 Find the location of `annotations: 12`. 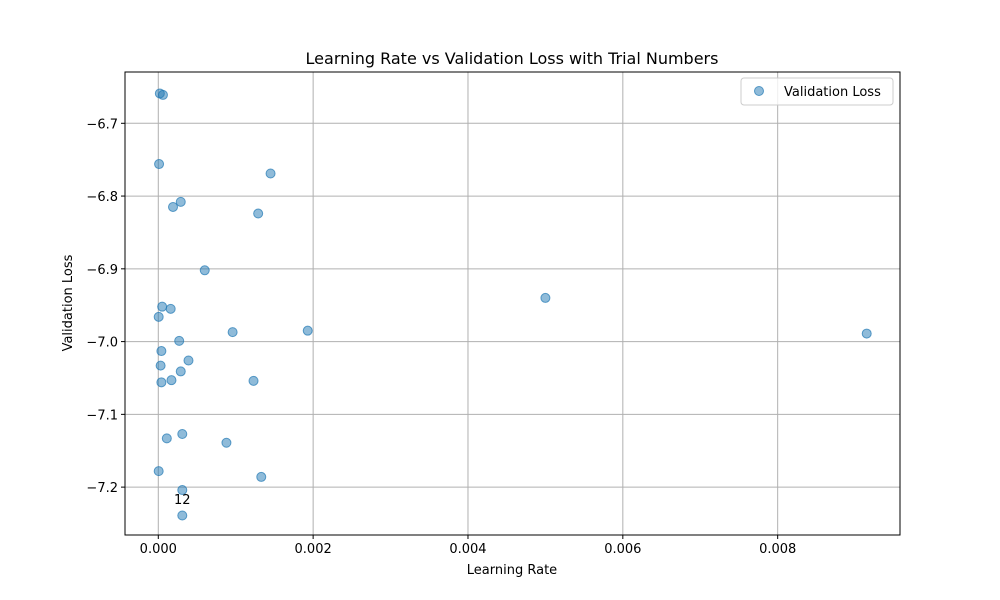

annotations: 12 is located at coordinates (182, 500).